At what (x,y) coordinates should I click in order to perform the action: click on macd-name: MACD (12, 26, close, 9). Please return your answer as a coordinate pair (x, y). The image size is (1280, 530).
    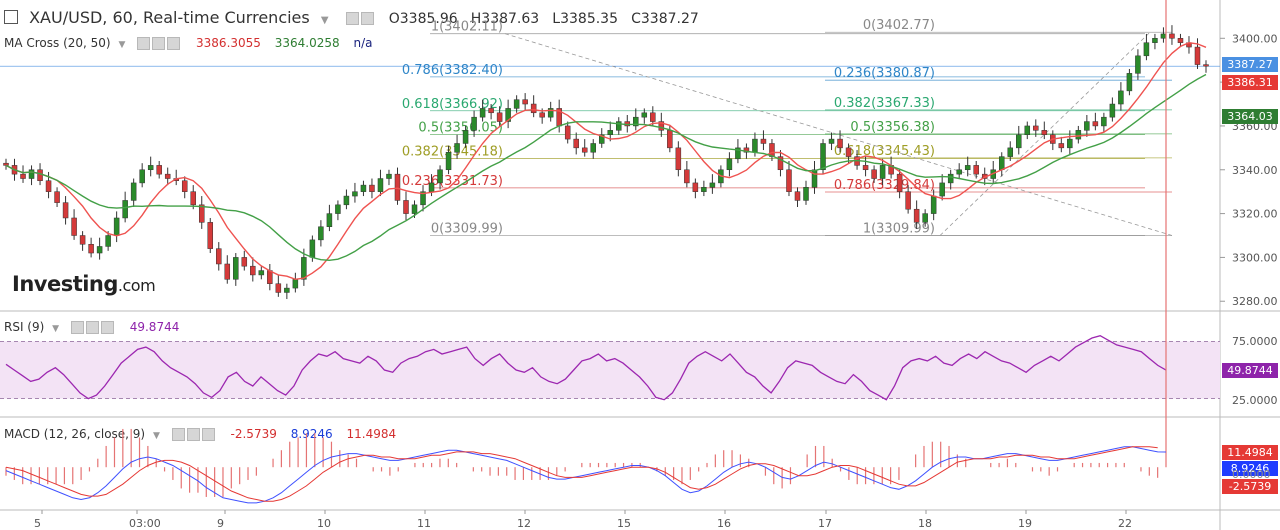
    Looking at the image, I should click on (75, 434).